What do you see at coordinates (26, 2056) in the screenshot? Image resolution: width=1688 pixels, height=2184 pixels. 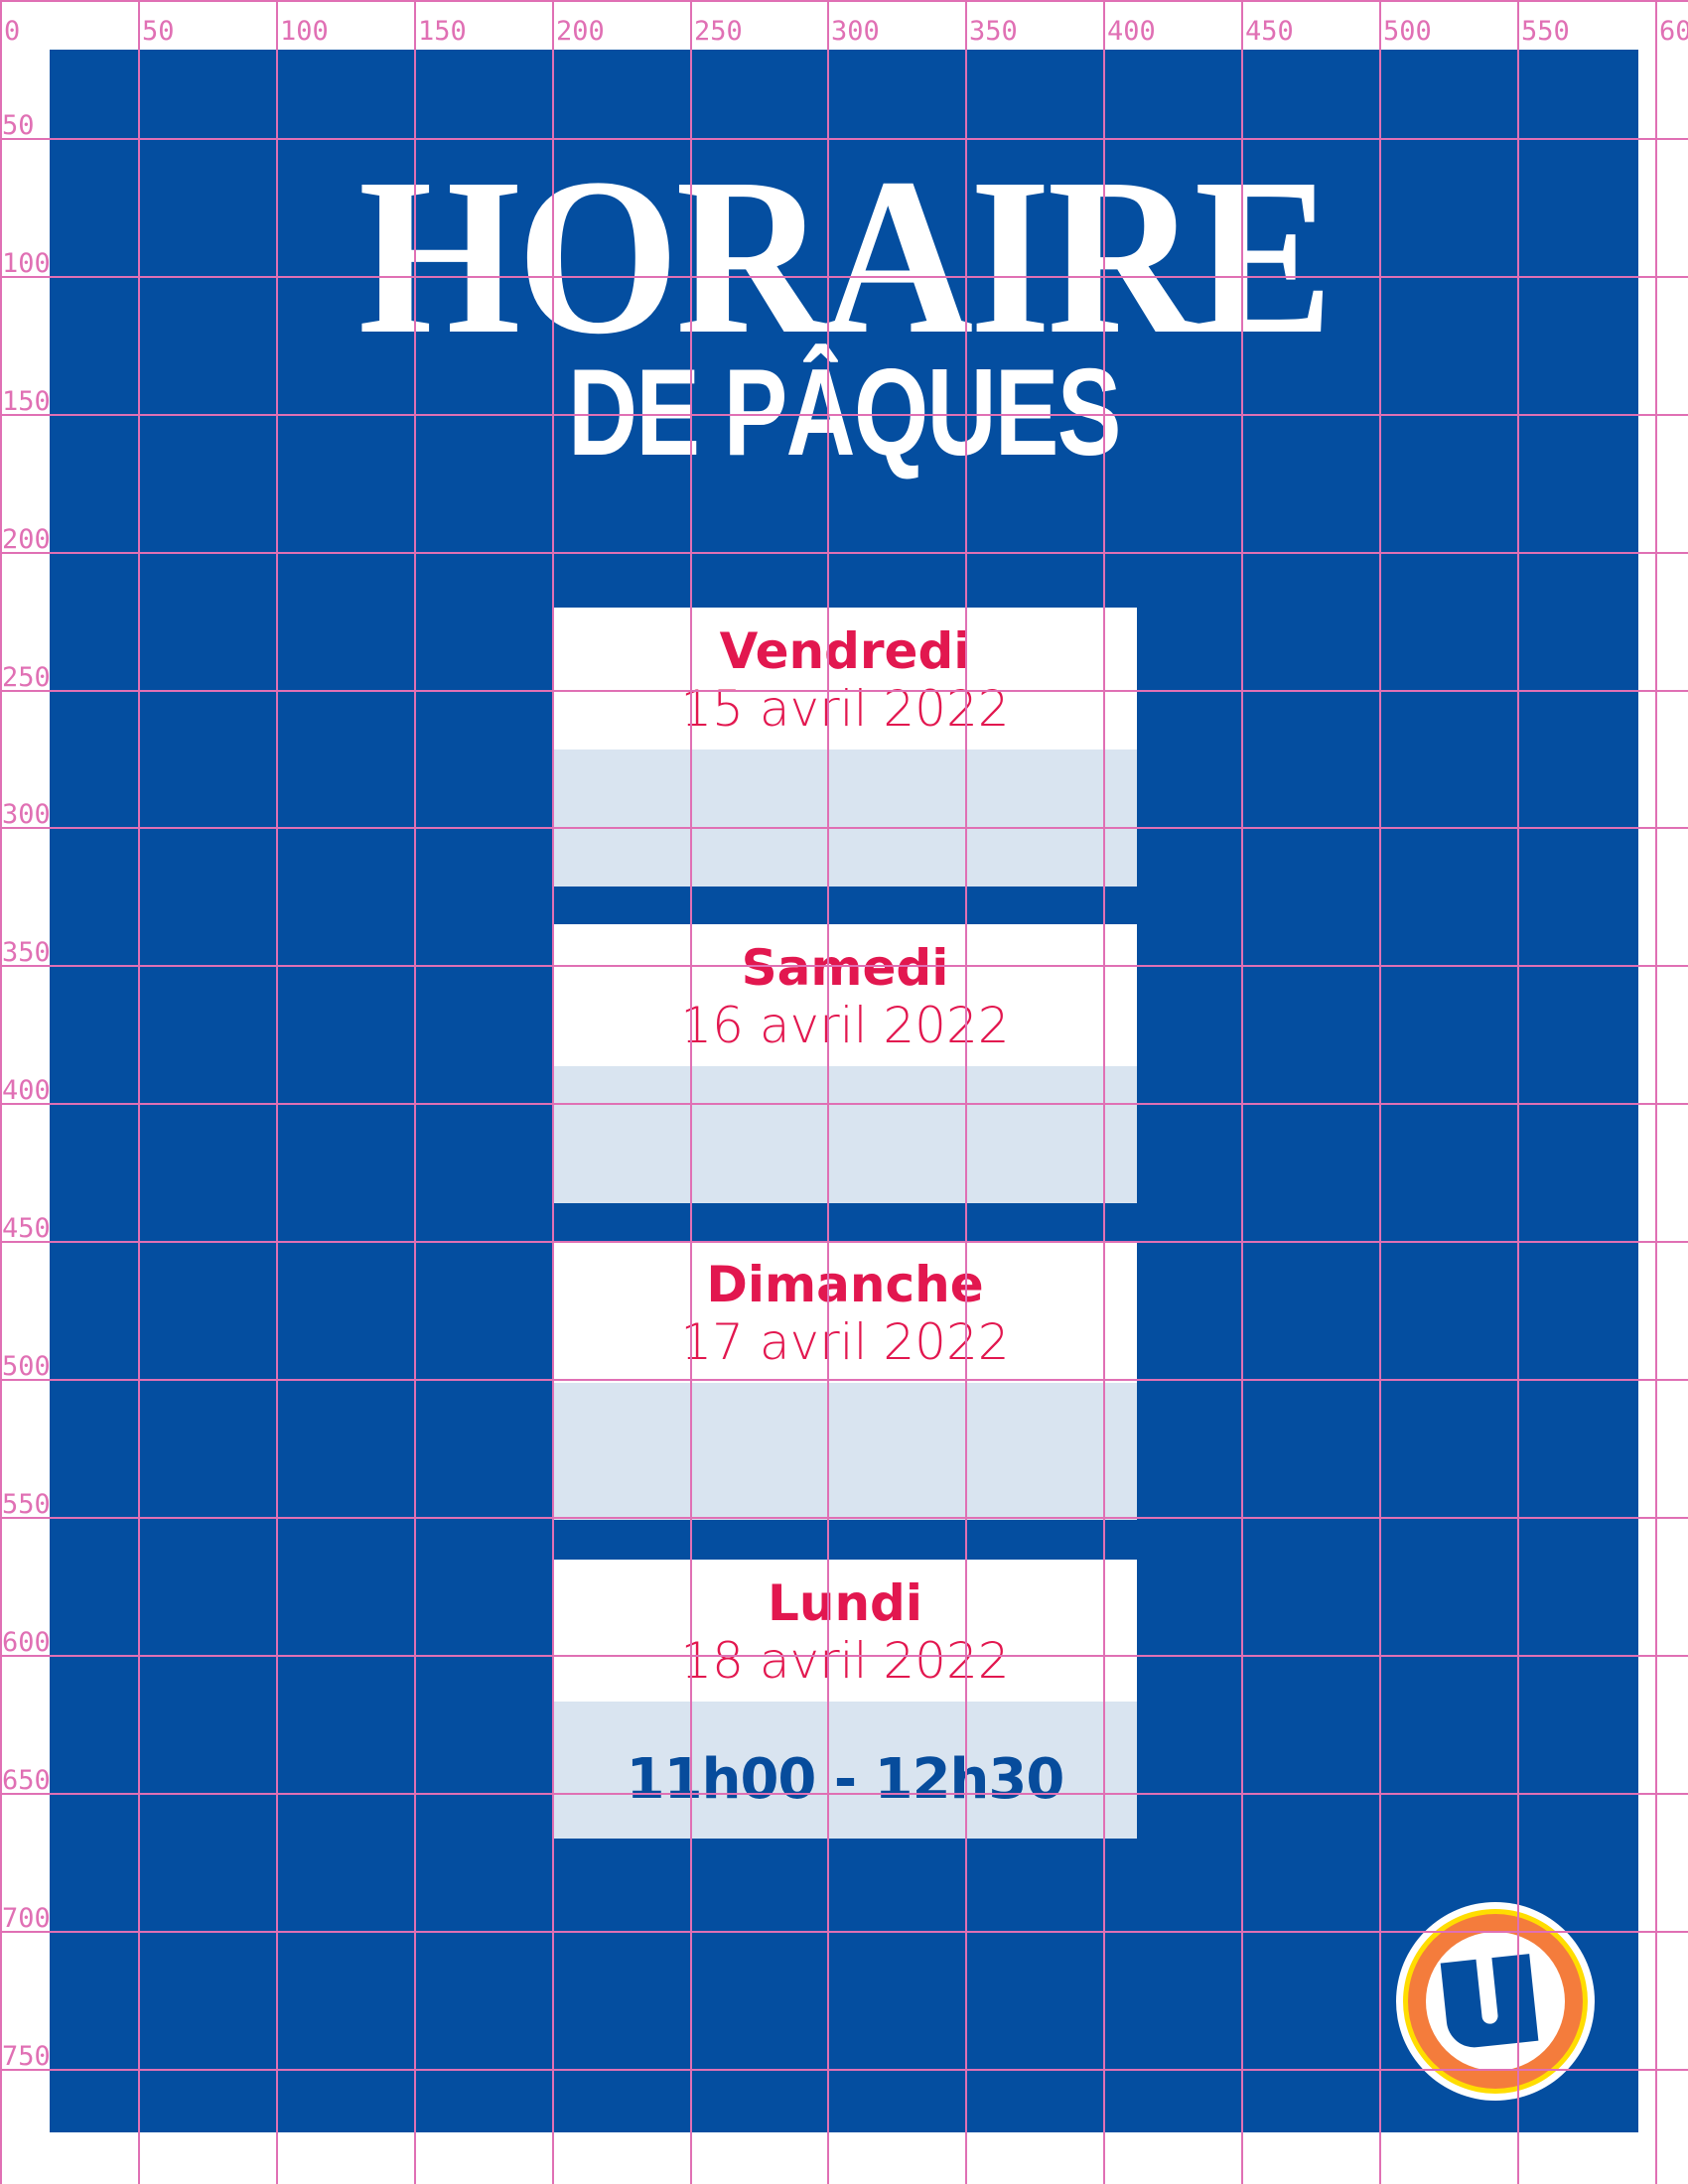 I see `grid-y-label: 750` at bounding box center [26, 2056].